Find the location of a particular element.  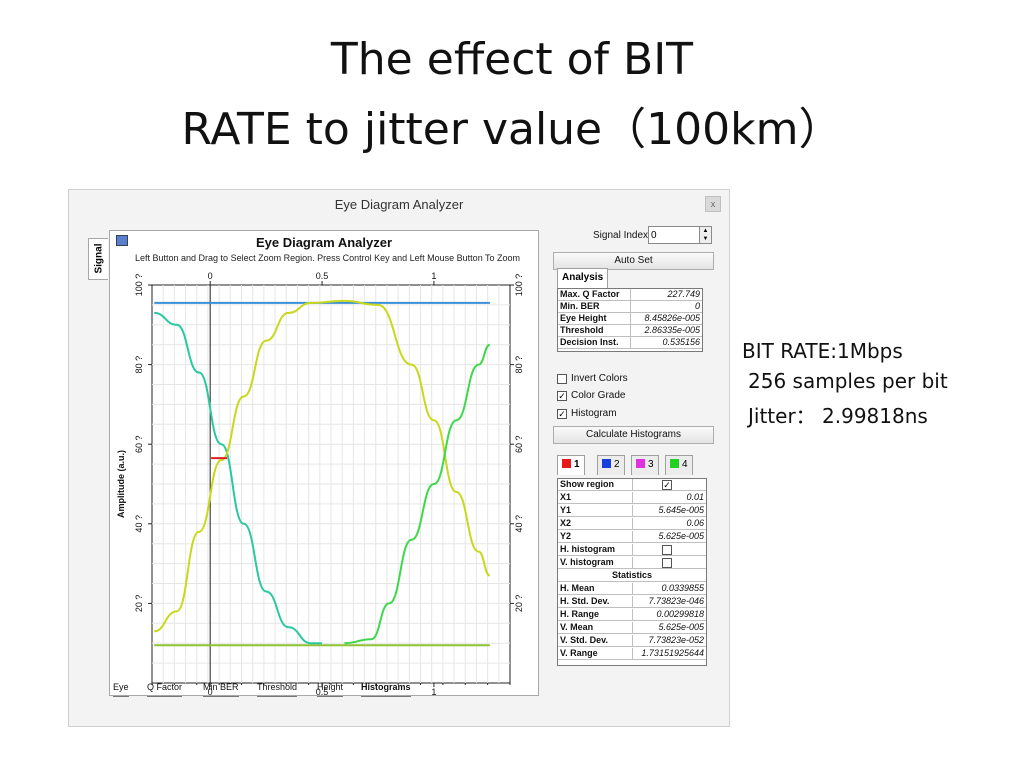

channel-tab-2: 2 is located at coordinates (611, 465).